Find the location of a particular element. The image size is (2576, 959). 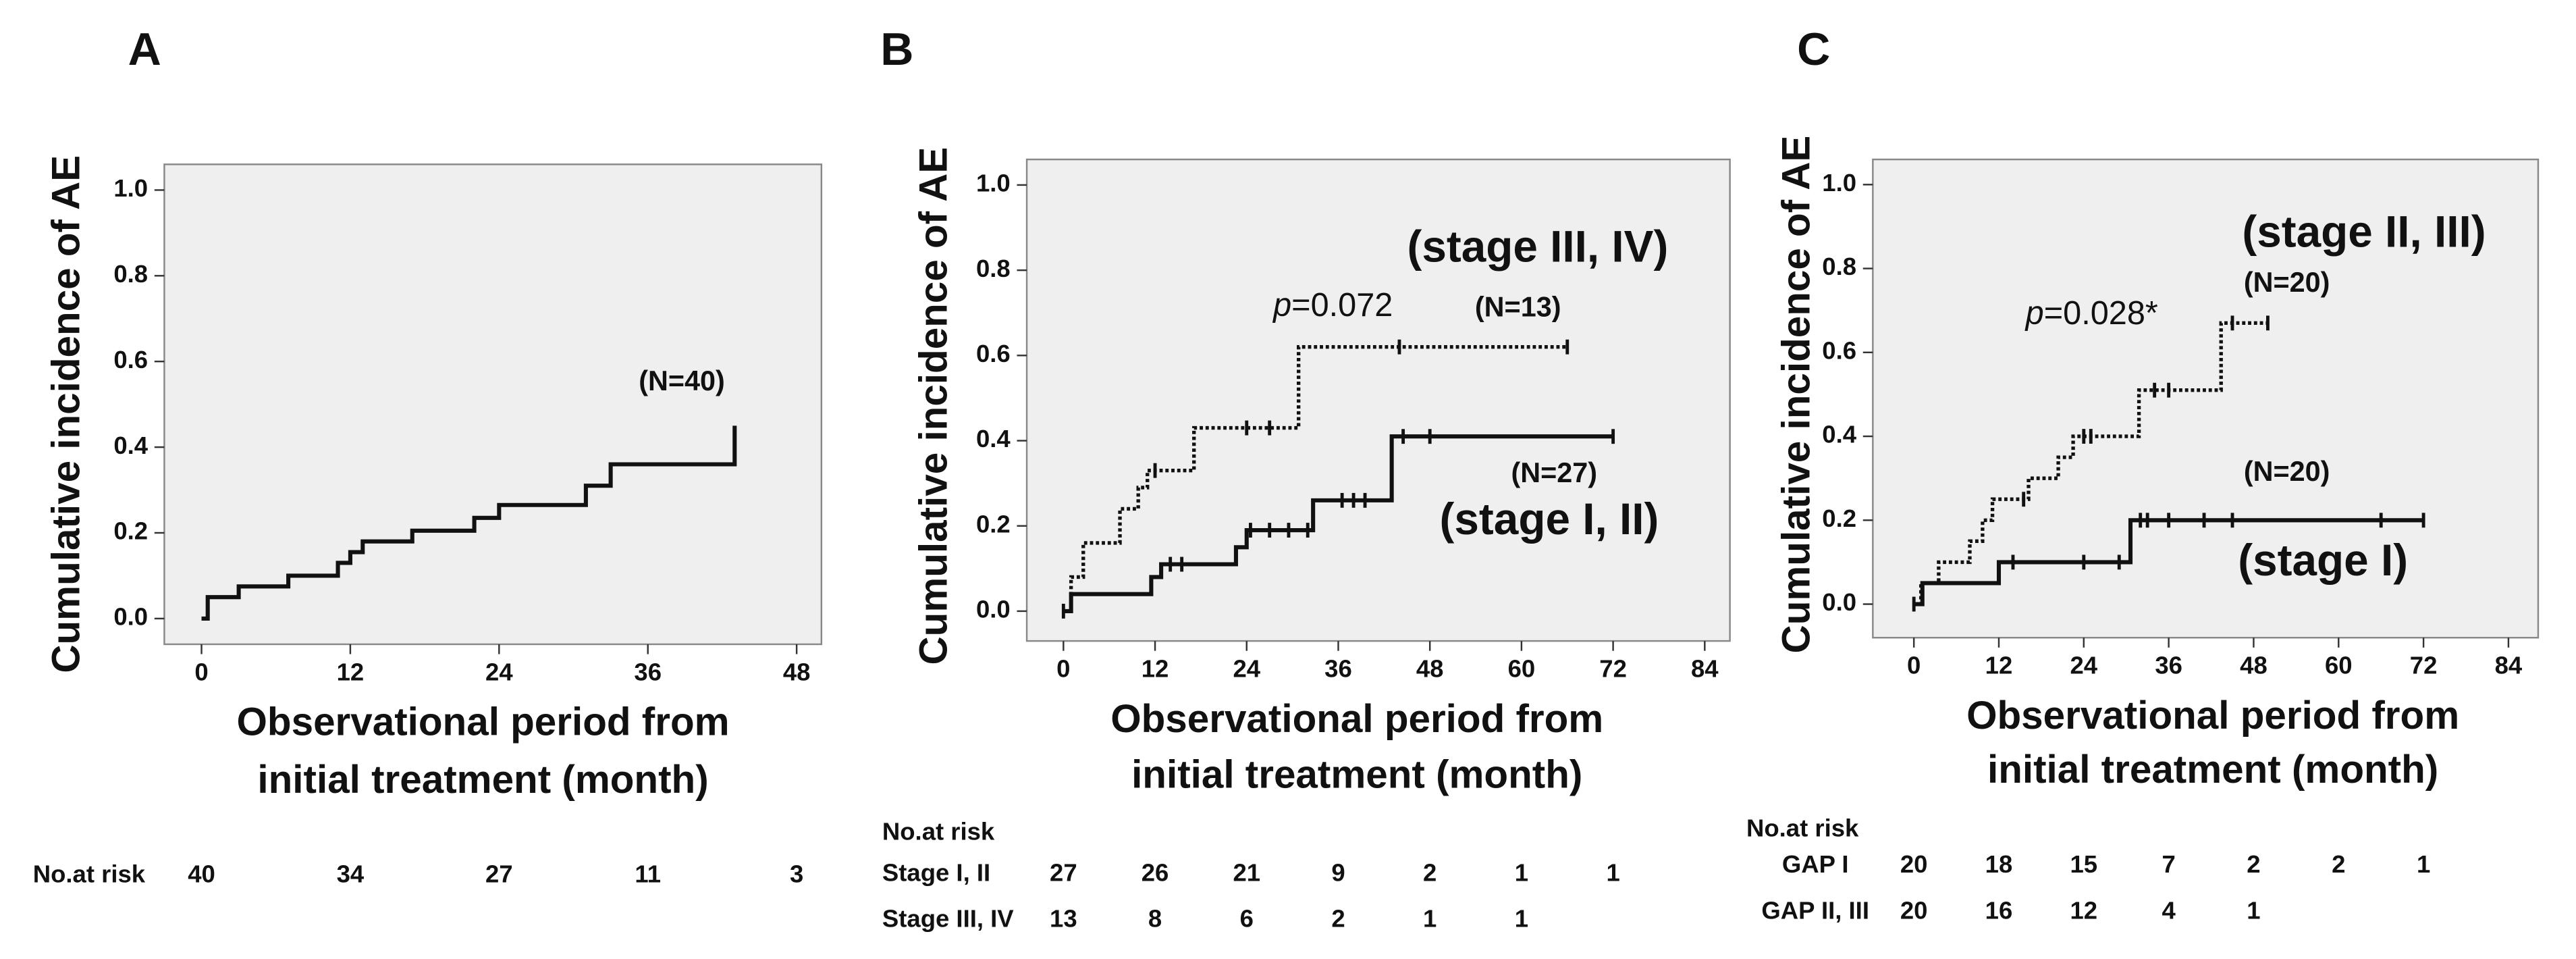

risk-count: 13 is located at coordinates (1063, 918).